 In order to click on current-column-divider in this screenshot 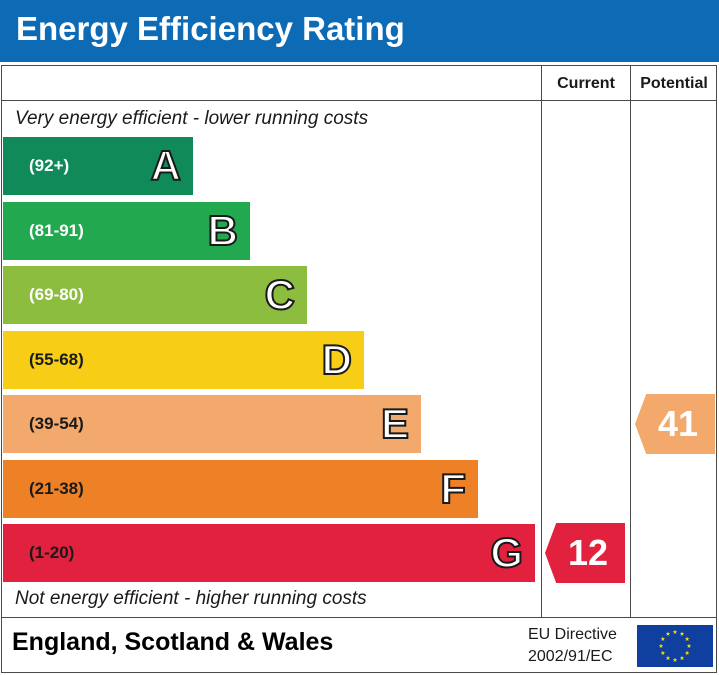, I will do `click(541, 341)`.